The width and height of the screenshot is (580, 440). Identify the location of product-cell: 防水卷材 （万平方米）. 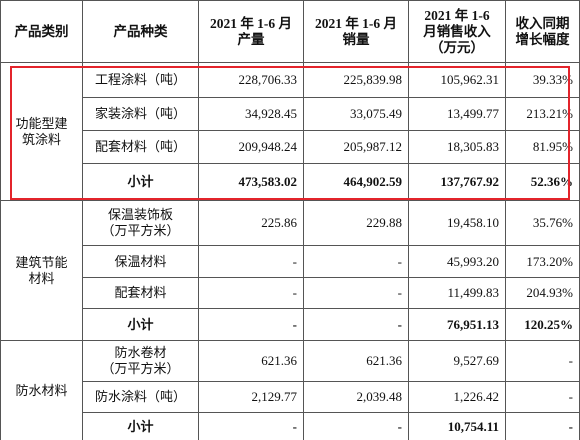
(140, 361).